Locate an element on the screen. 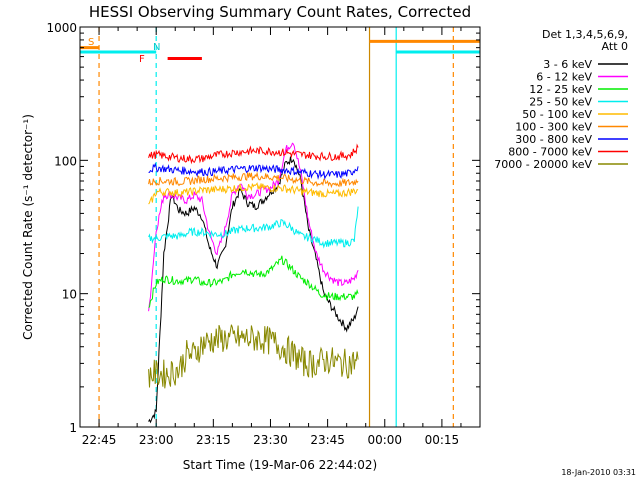 Image resolution: width=640 pixels, height=480 pixels. legend-header-attenuator: Att 0 is located at coordinates (615, 46).